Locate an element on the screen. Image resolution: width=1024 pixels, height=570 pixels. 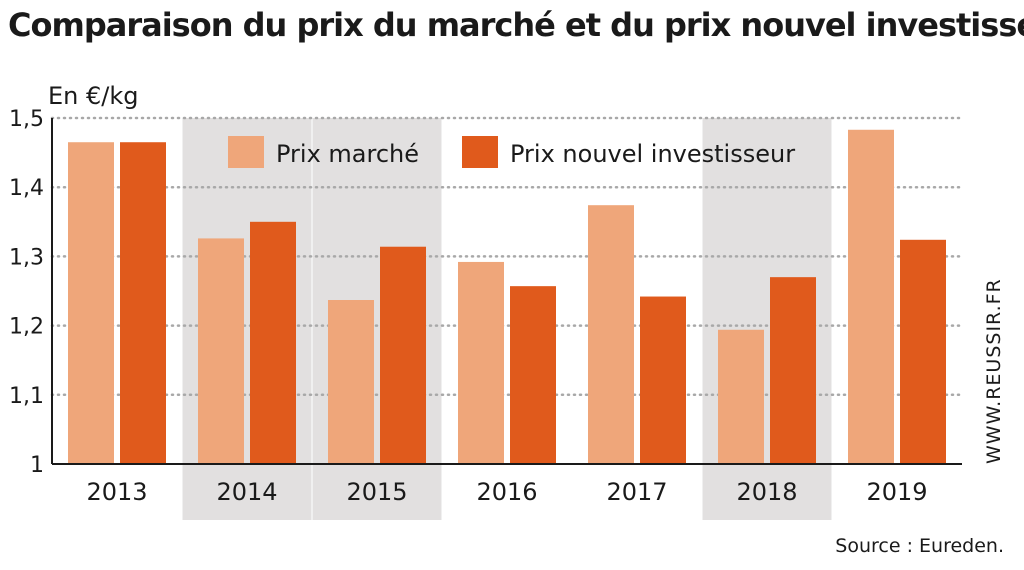
x-category-label: 2018 is located at coordinates (766, 492).